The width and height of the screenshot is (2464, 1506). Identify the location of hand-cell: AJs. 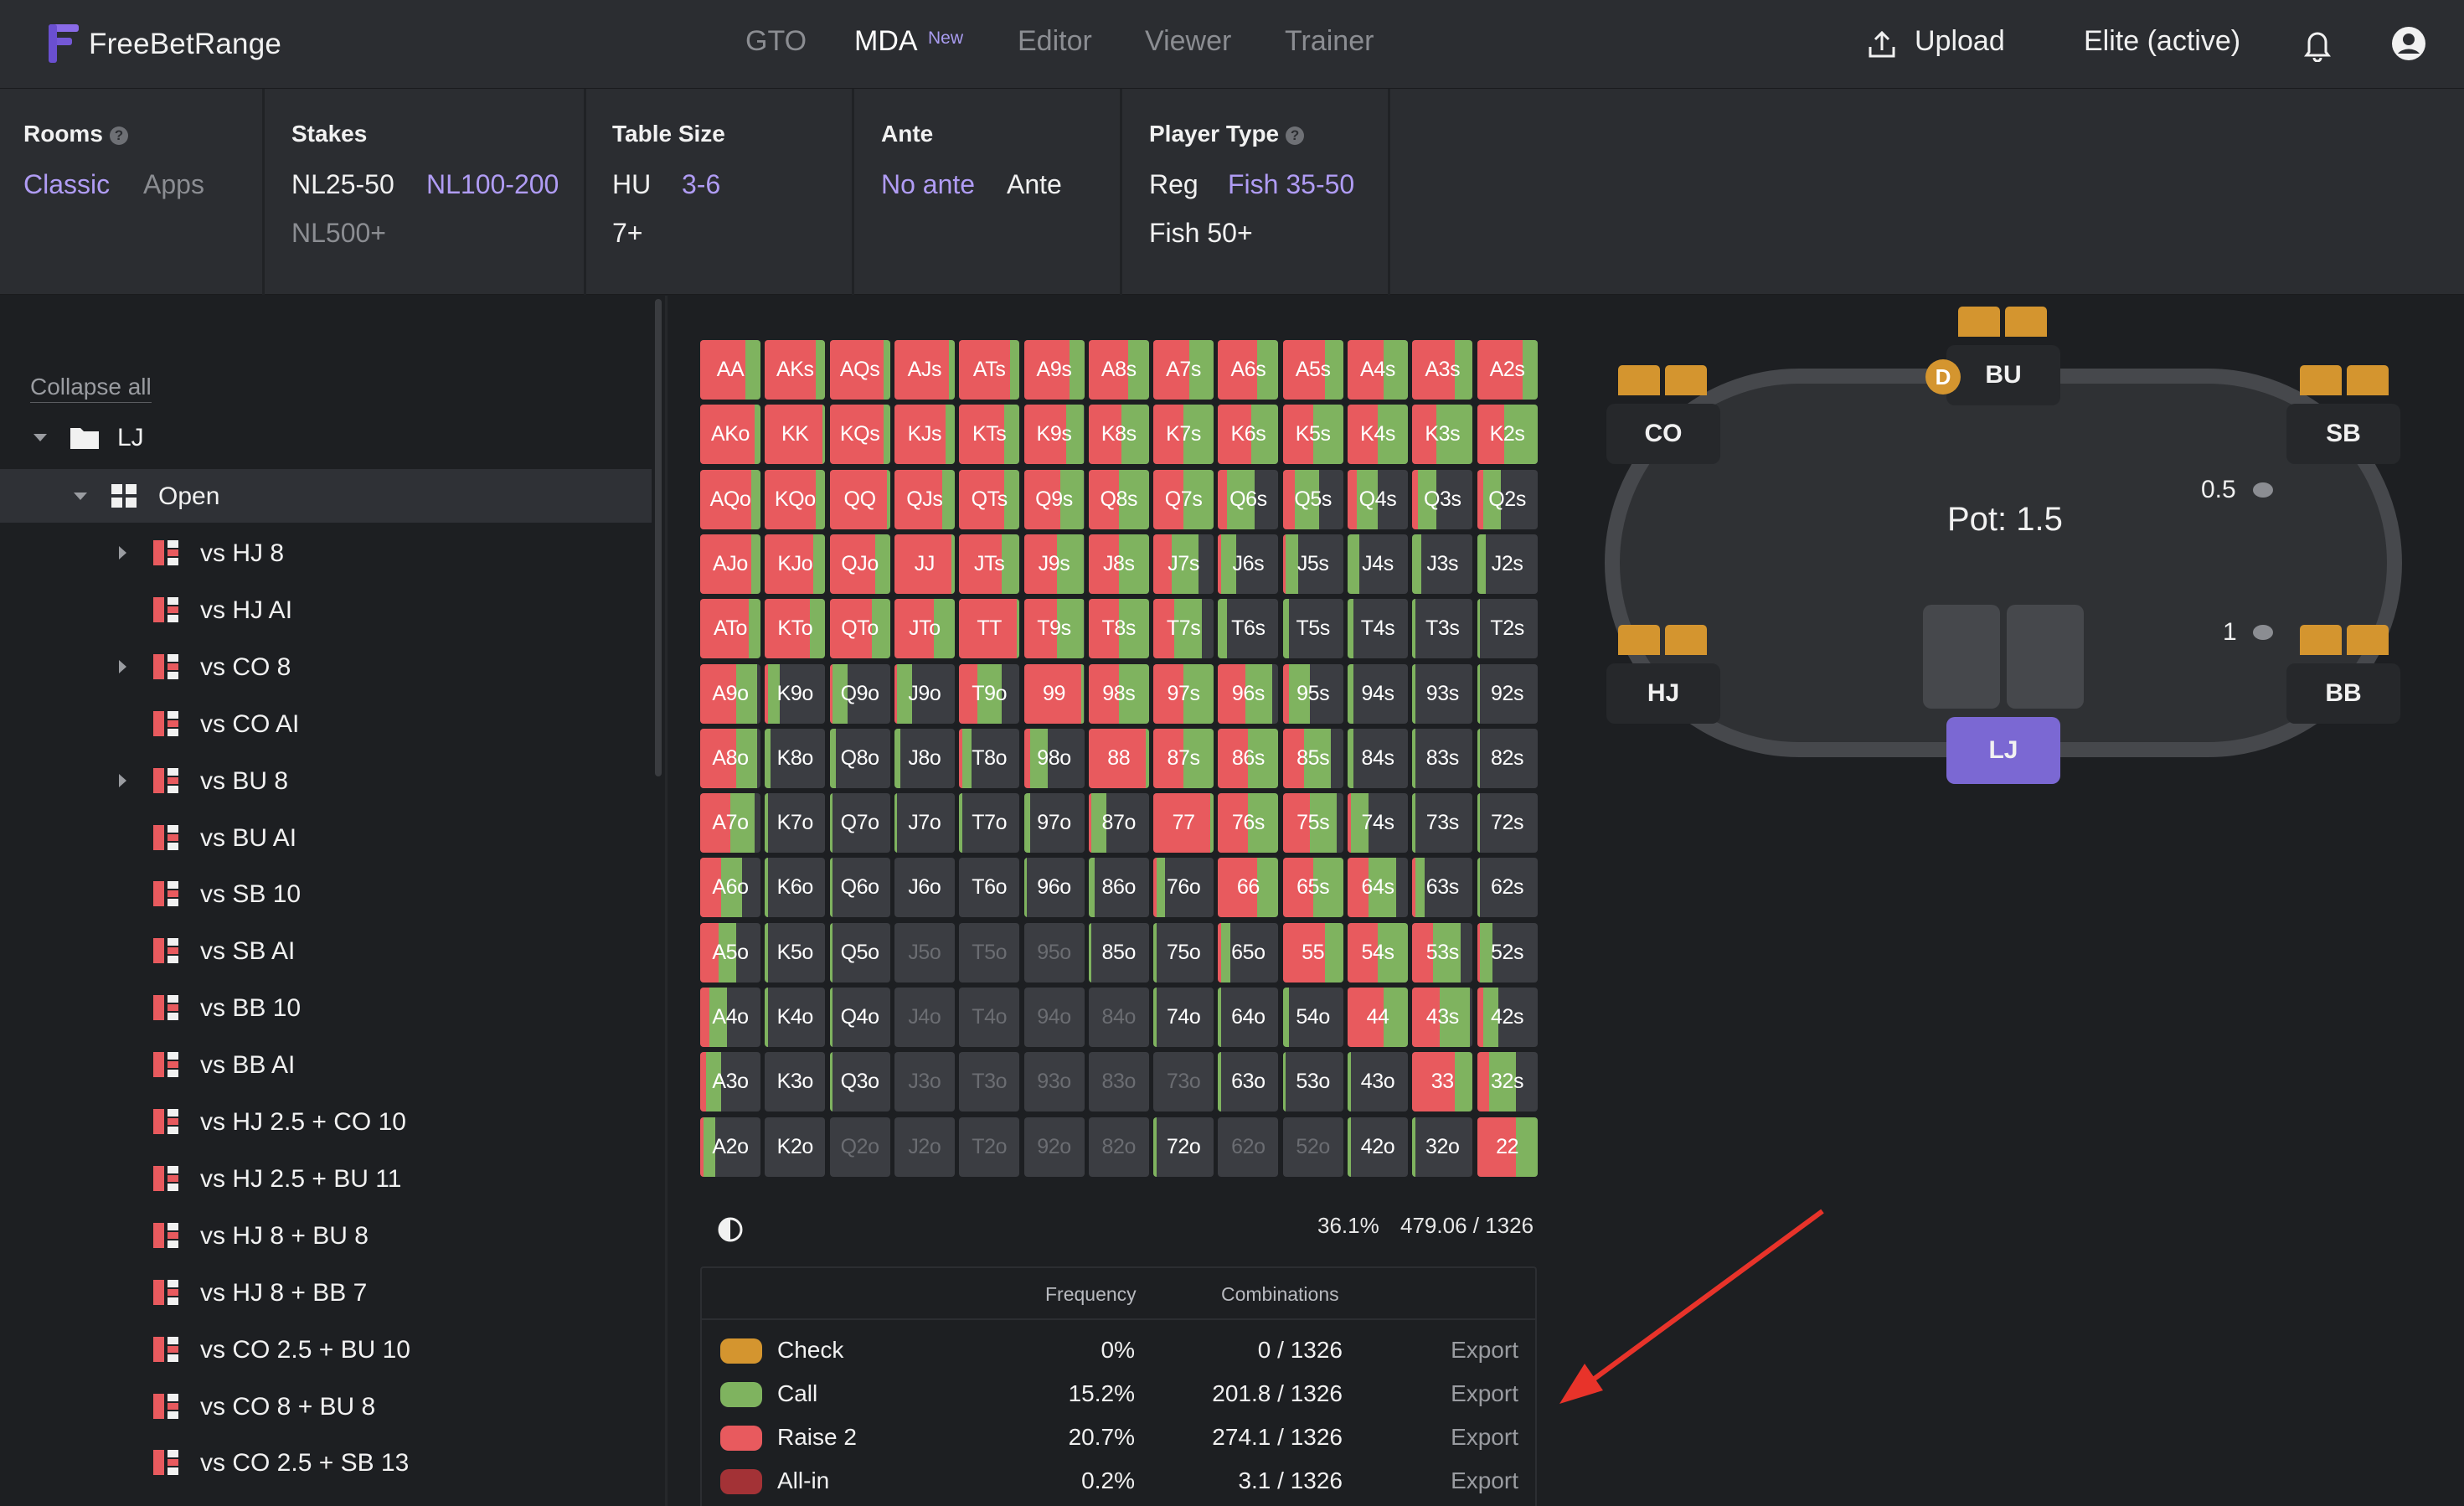
(925, 370).